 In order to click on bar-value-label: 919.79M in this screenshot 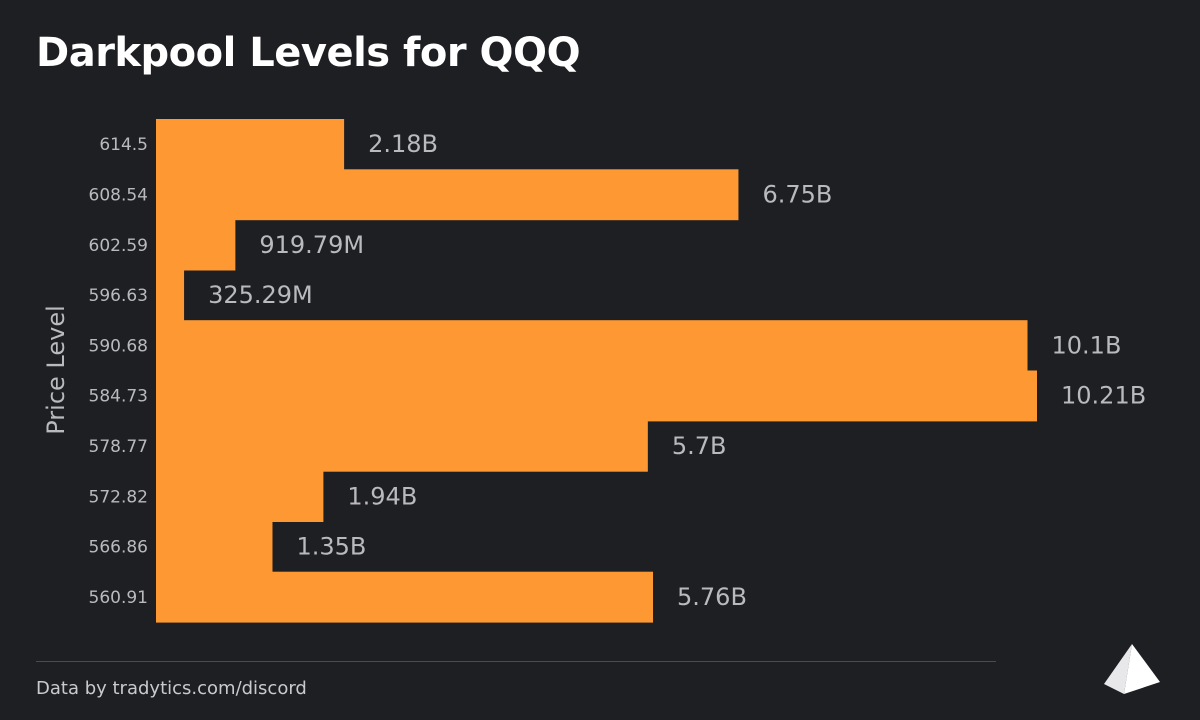, I will do `click(311, 245)`.